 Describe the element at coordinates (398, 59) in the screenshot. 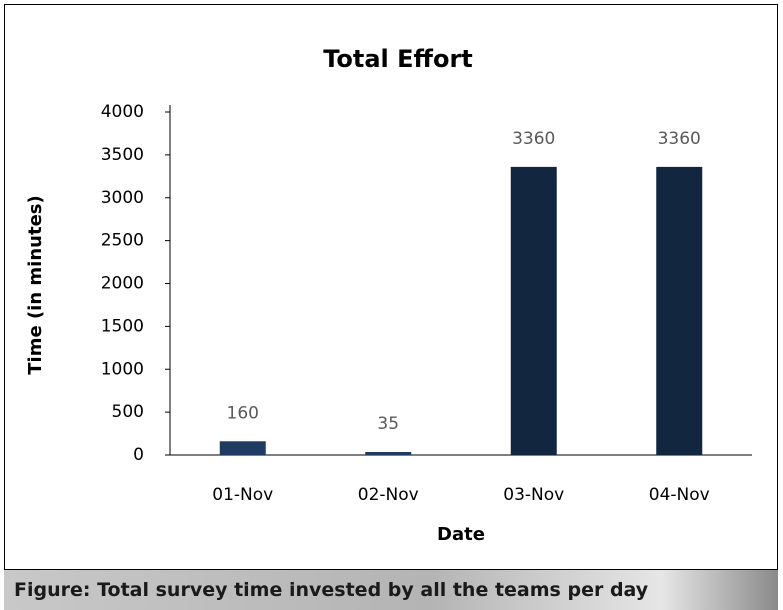

I see `chart-title: Total Effort` at that location.